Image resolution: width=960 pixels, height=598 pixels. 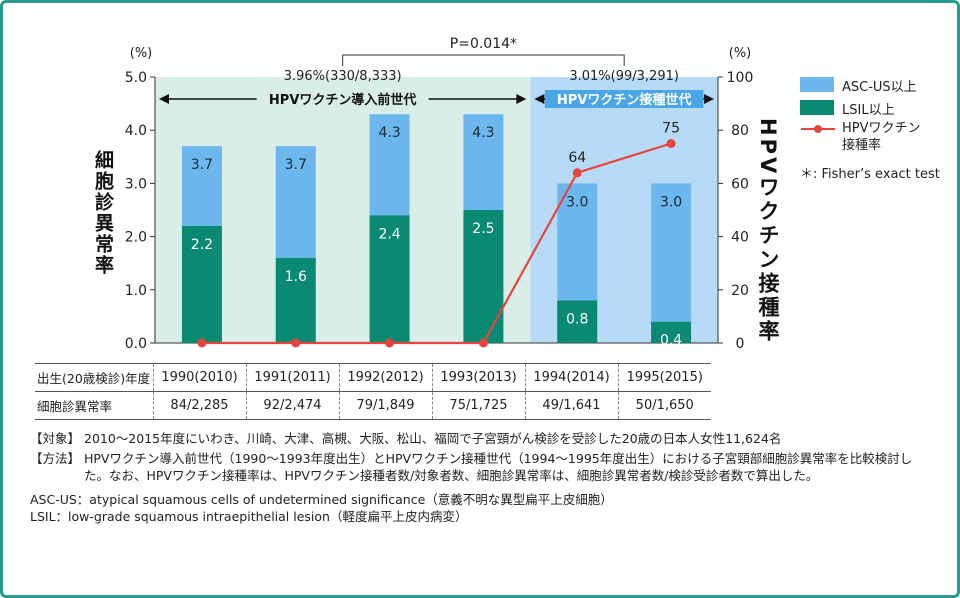 I want to click on table-cell: 79/1,849, so click(x=385, y=405).